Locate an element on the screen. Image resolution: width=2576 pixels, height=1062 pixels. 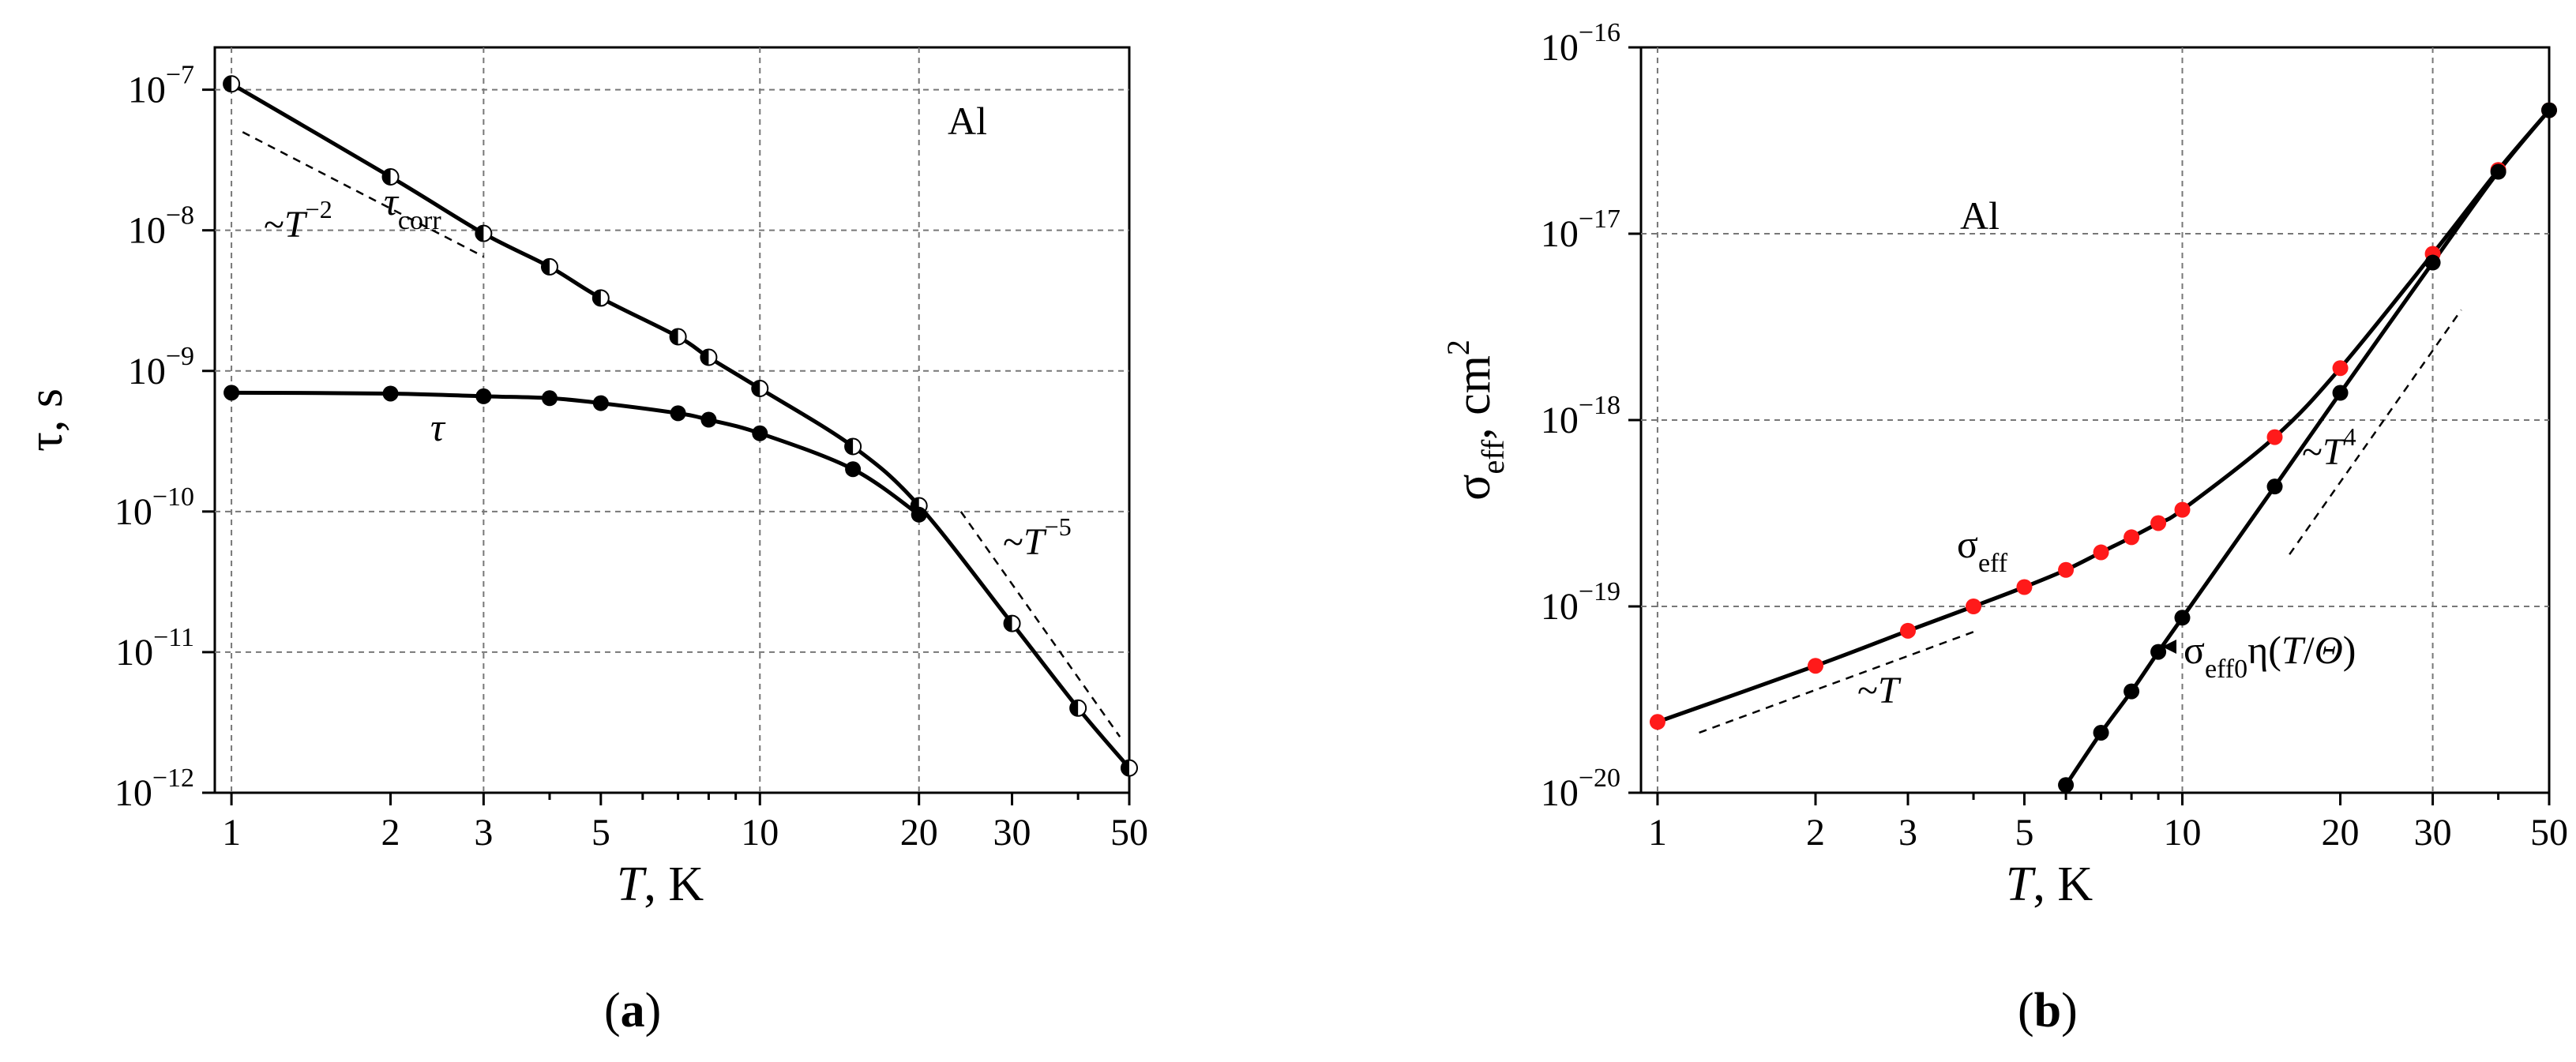
panel-label-a: (a) is located at coordinates (632, 1011).